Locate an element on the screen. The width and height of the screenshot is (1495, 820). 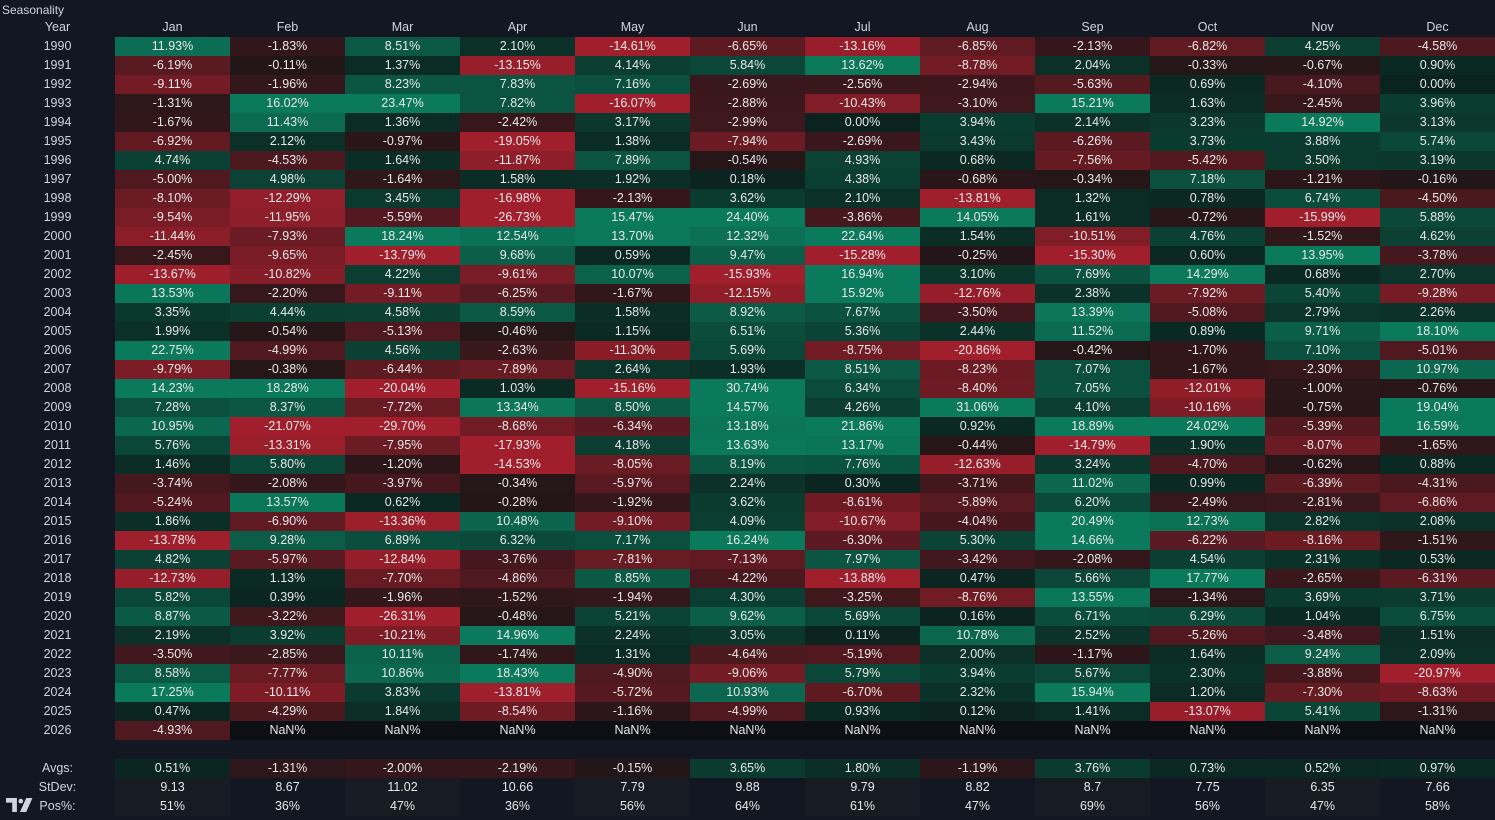
return-cell: -0.72% is located at coordinates (1207, 217).